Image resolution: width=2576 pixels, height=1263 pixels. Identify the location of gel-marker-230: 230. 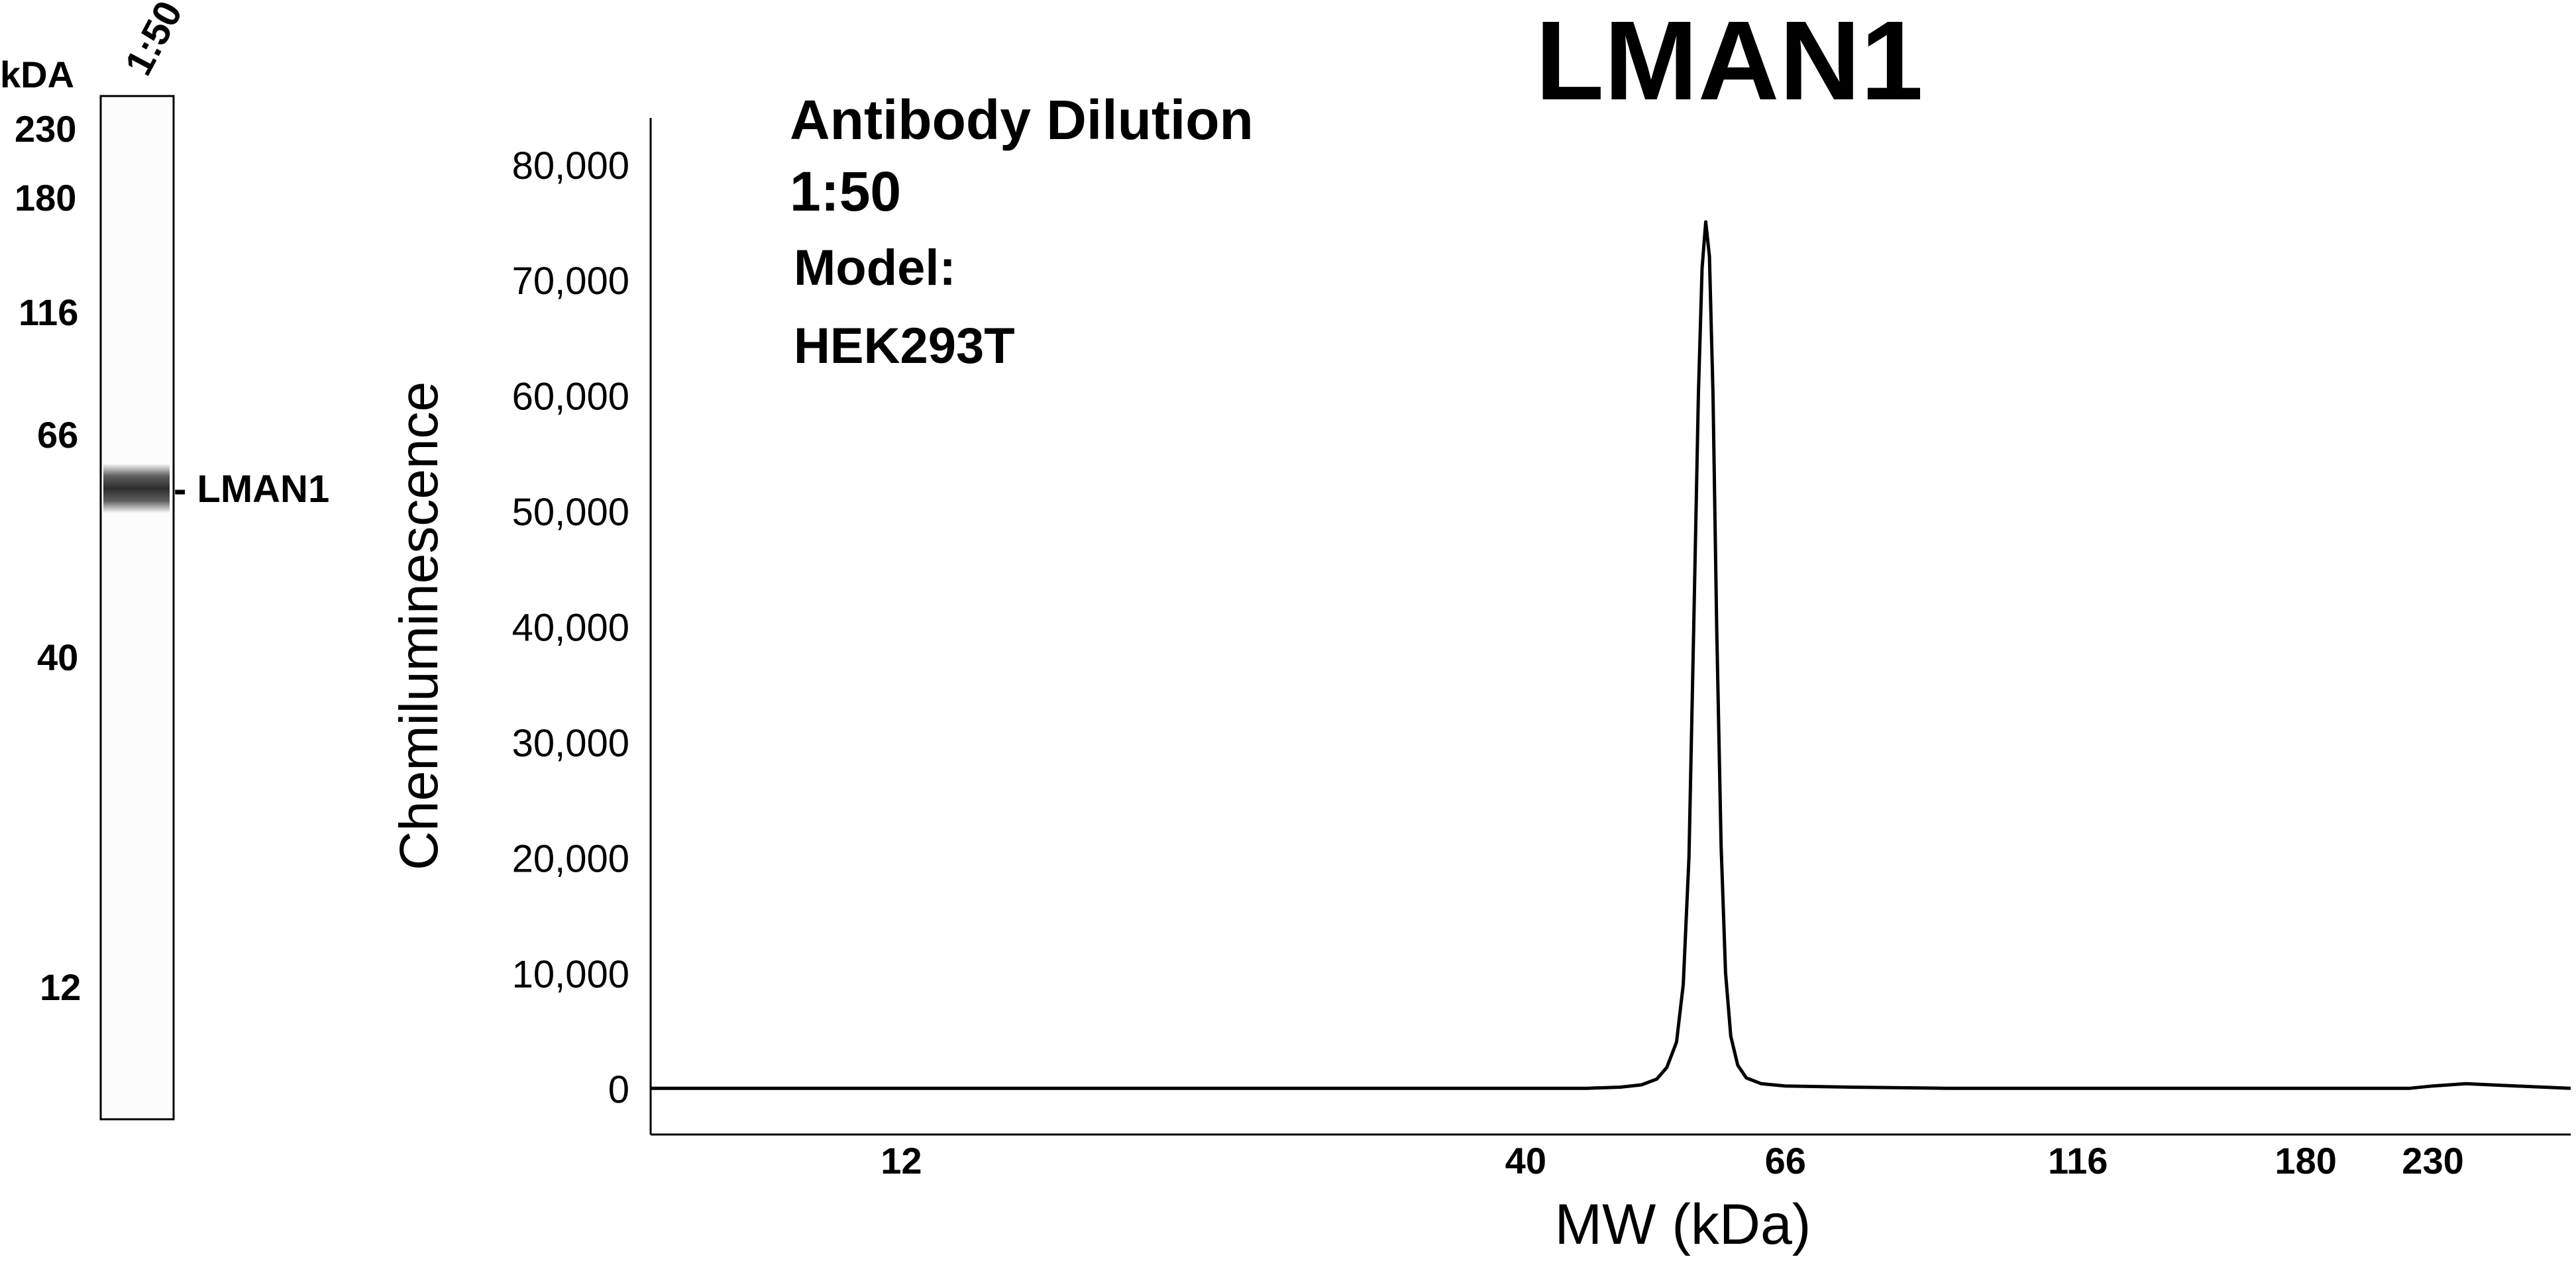
(45, 129).